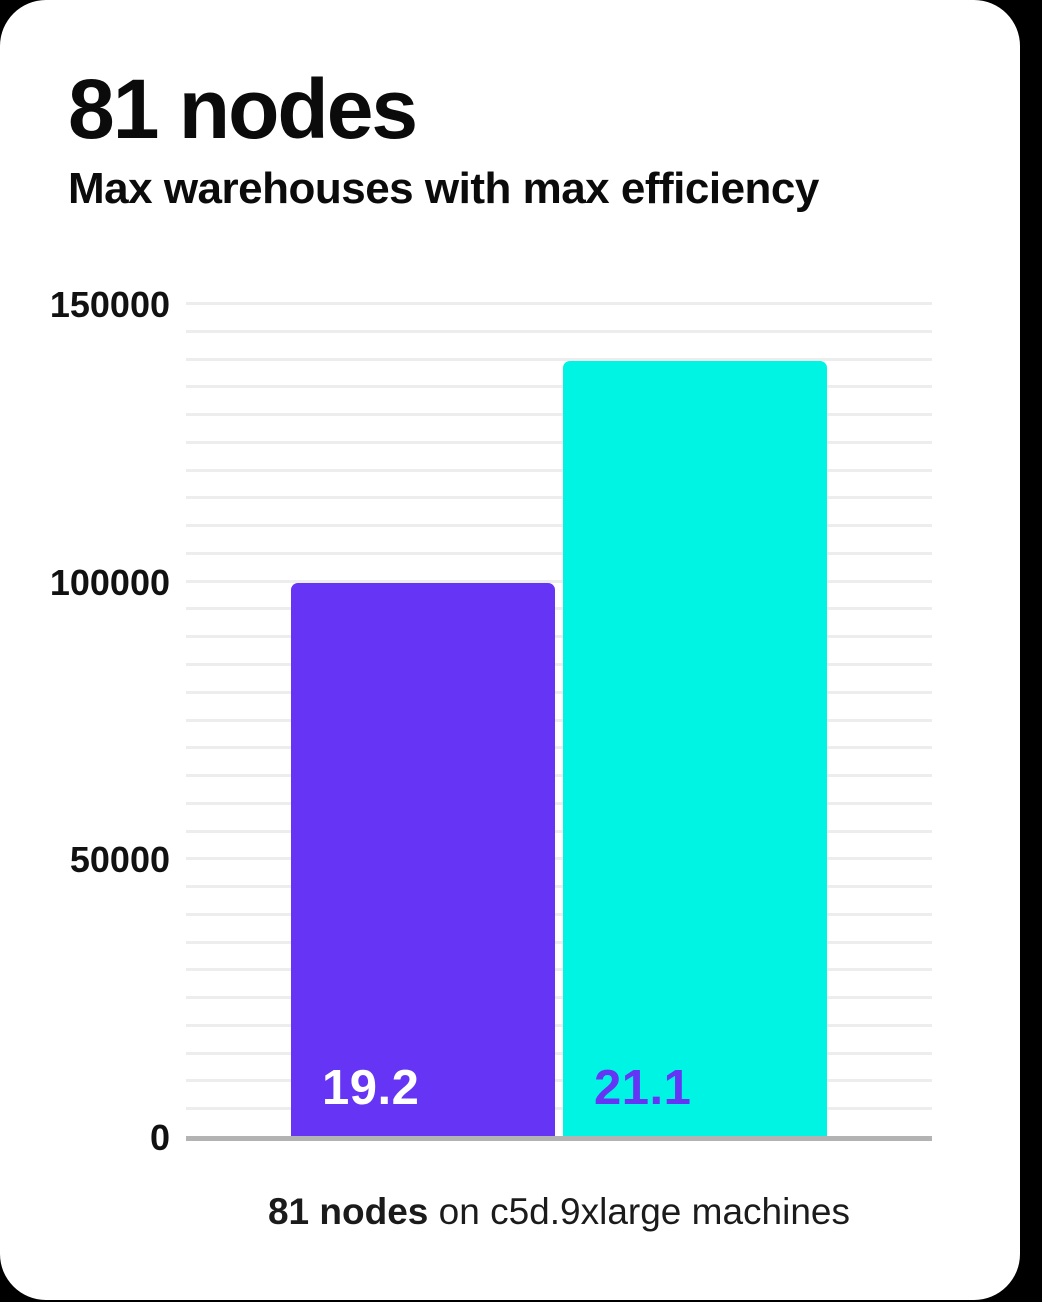  I want to click on y-tick-label: 150000, so click(109, 304).